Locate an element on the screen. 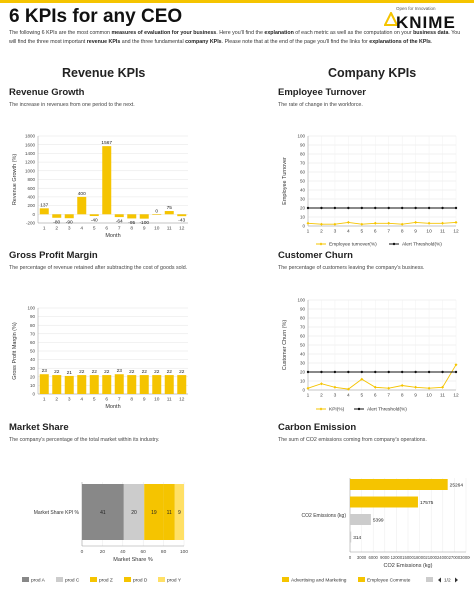 This screenshot has height=593, width=474. x-axis-label: CO2 Emissions (kg) is located at coordinates (408, 566).